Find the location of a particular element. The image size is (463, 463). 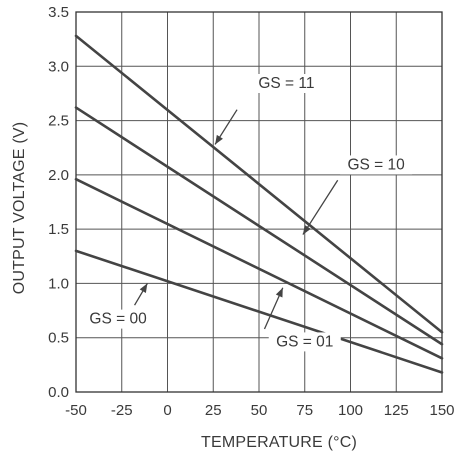

annotation-label: GS = 10 is located at coordinates (376, 164).